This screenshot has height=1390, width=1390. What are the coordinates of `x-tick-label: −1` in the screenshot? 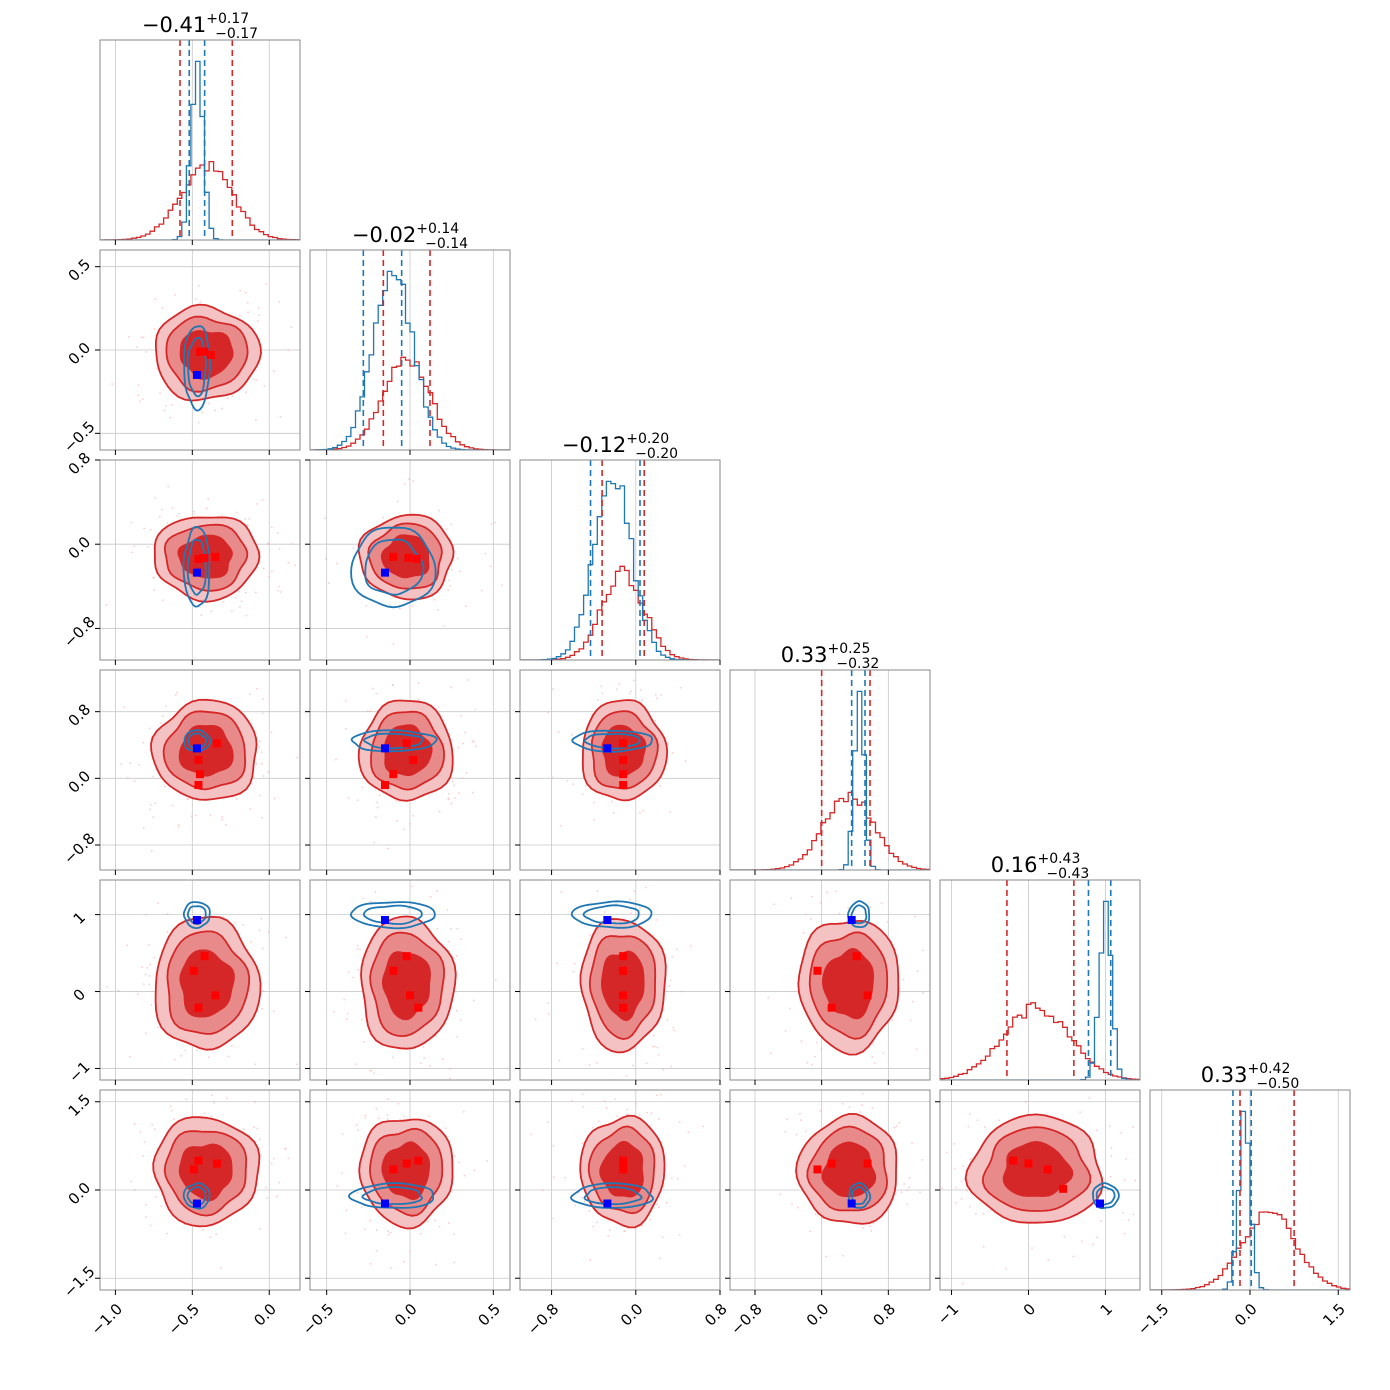 It's located at (948, 1314).